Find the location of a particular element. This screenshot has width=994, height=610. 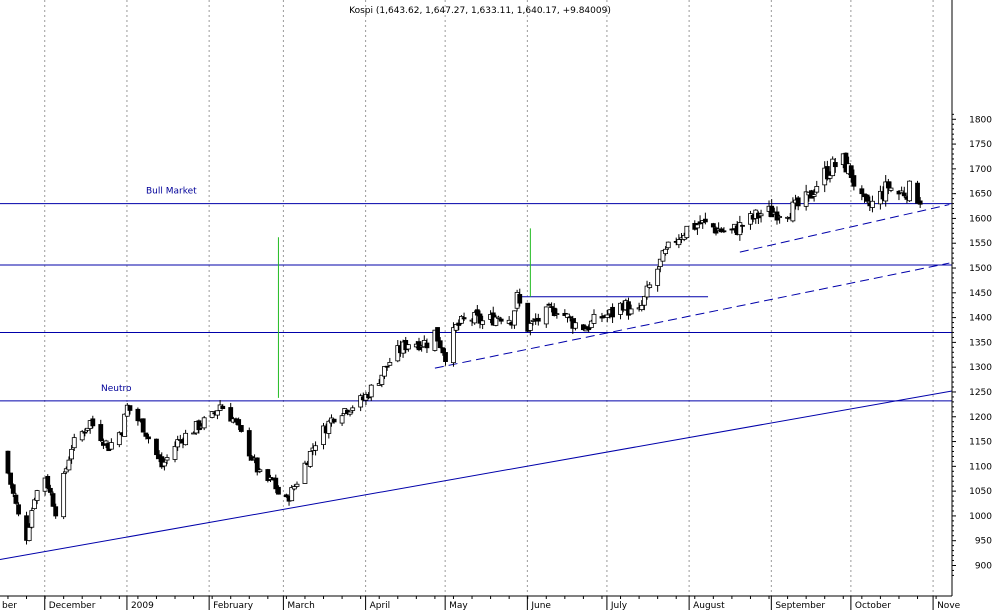

x-tick-label: June is located at coordinates (540, 605).